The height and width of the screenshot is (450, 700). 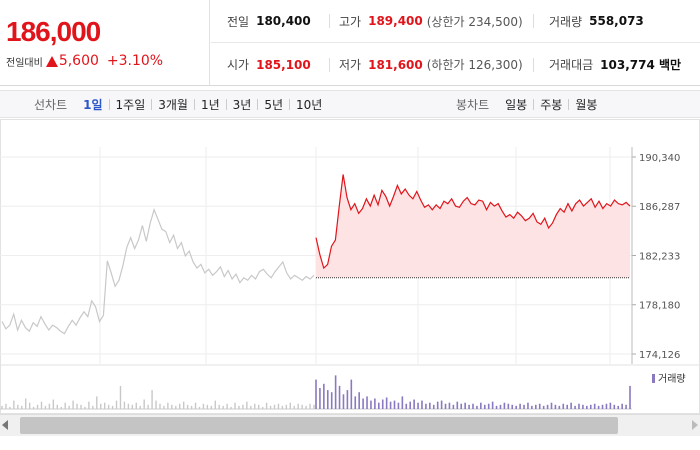 I want to click on chart-toolbar: 선차트 1일 1주일 3개월 1년 3년 5년 10년 봉차트 일봉 주봉 월봉, so click(x=350, y=104).